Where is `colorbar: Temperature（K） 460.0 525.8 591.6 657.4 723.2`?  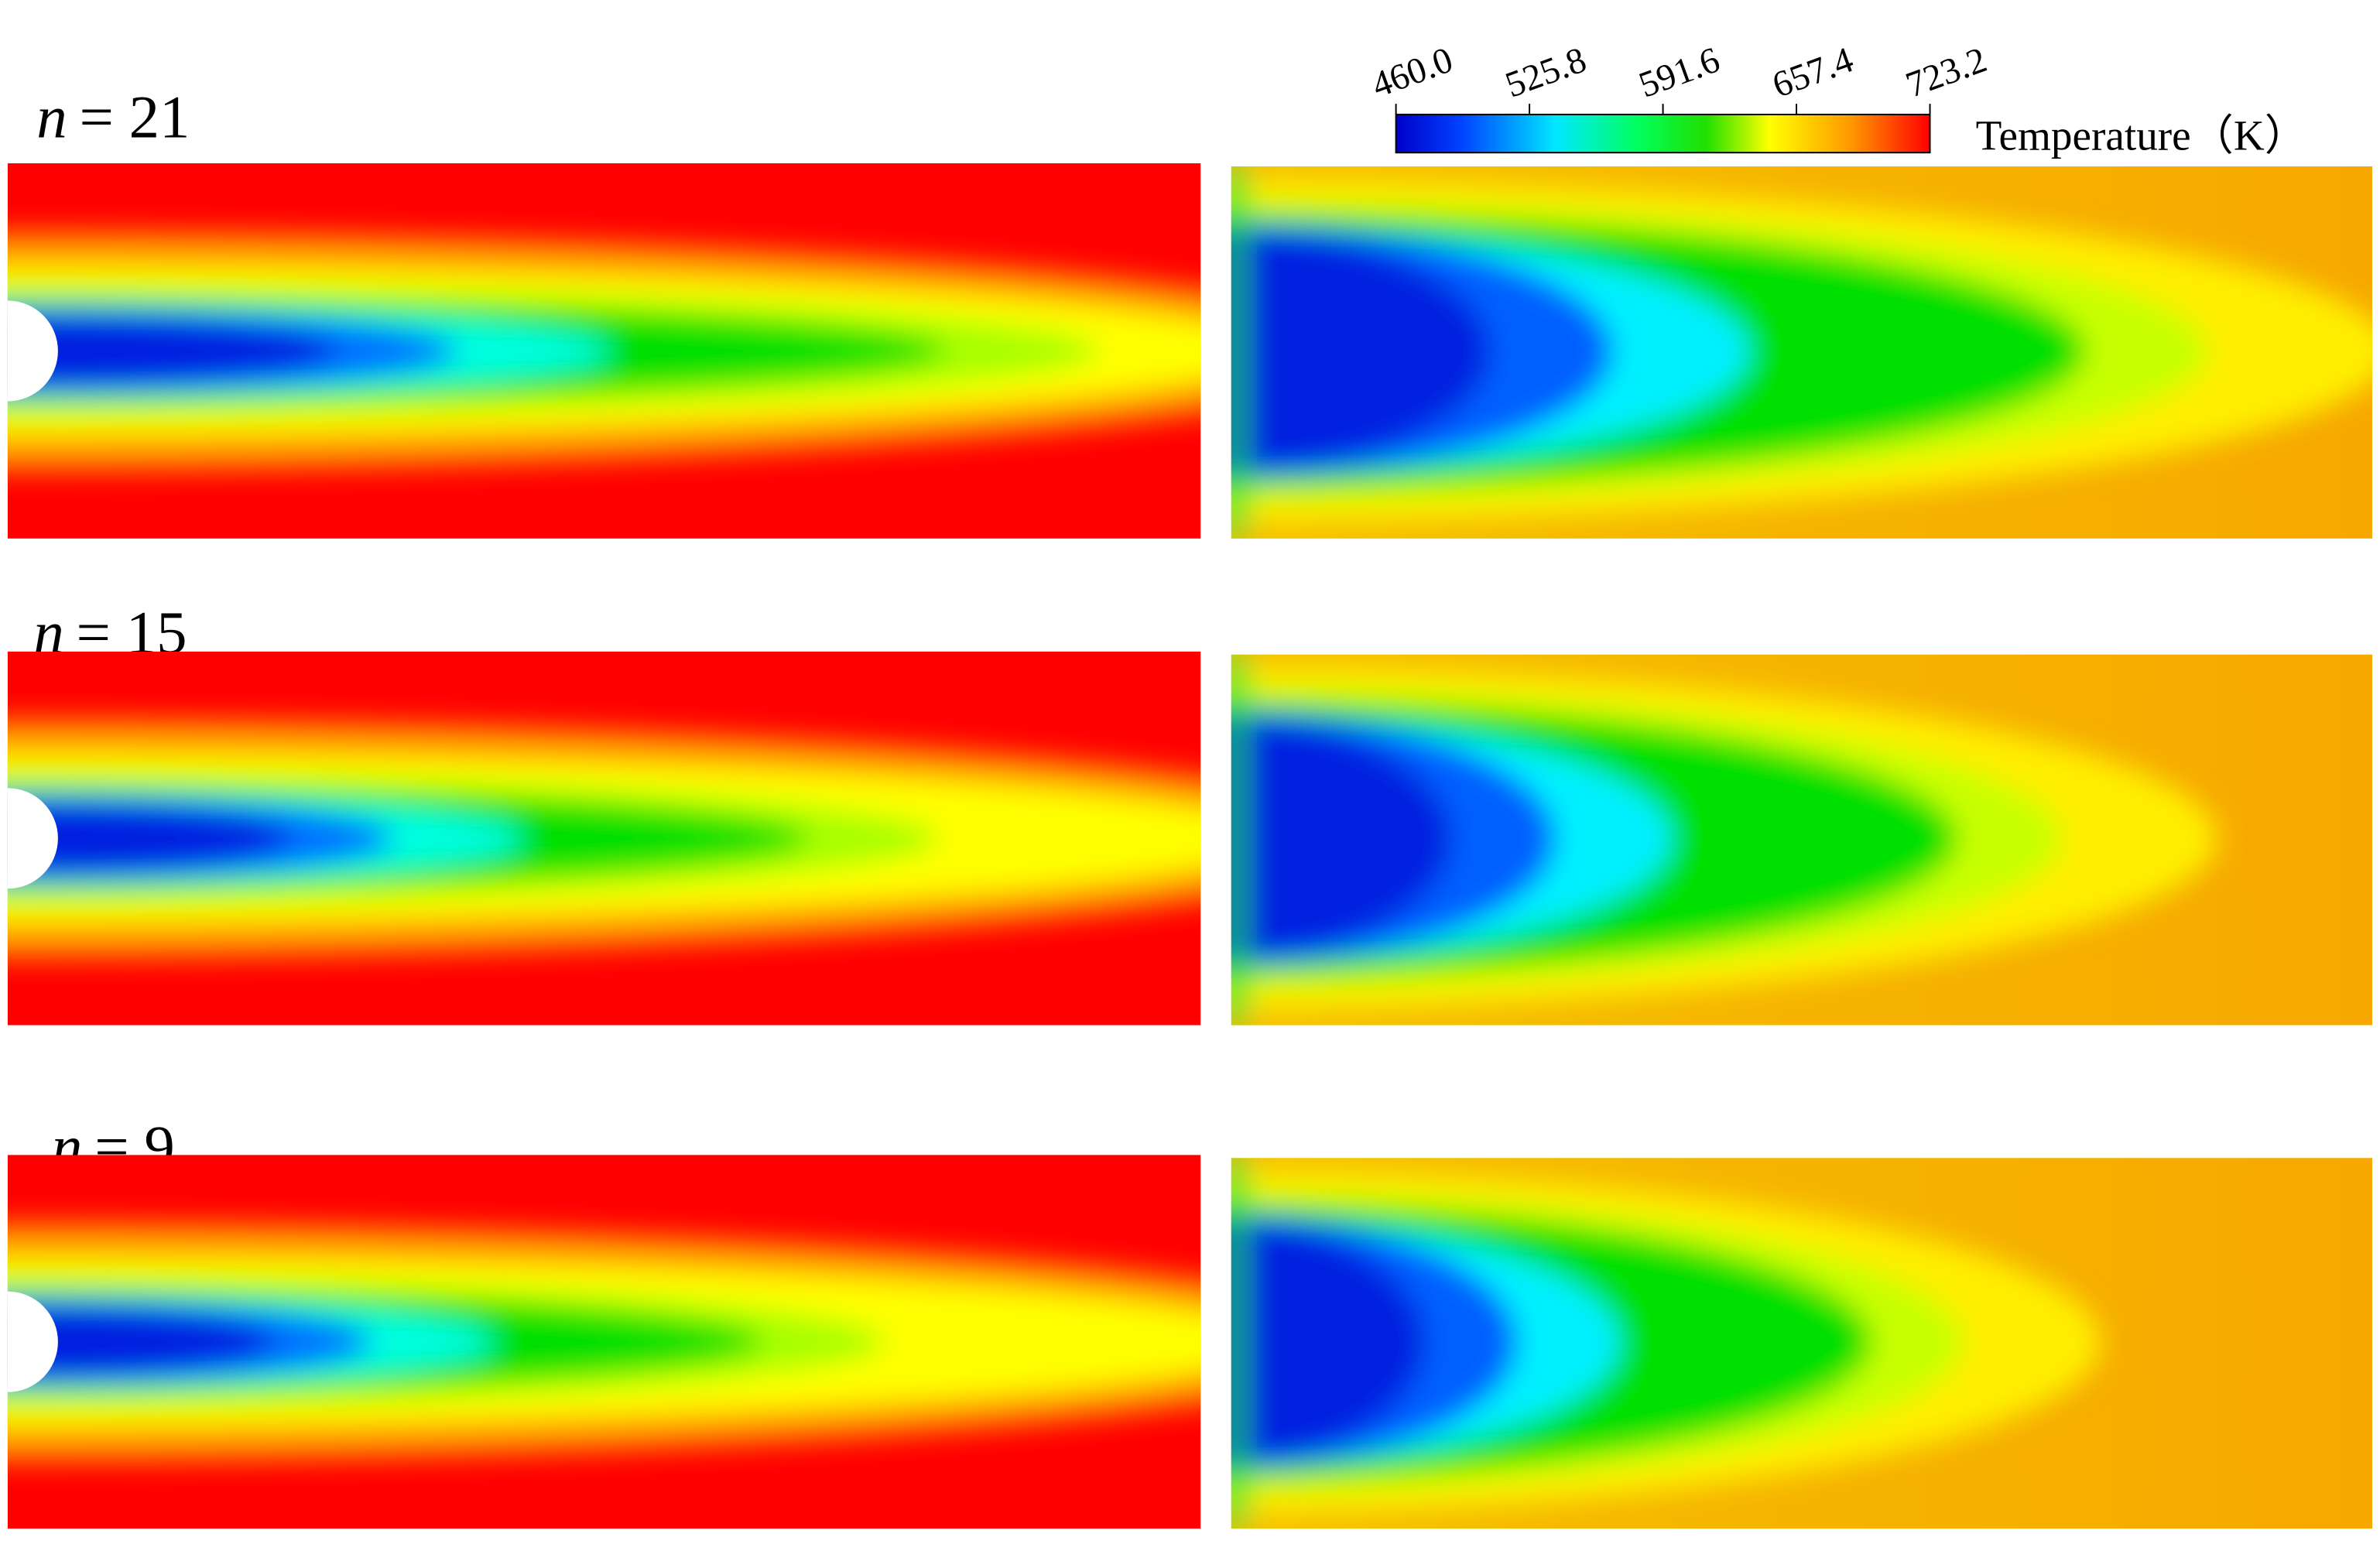 colorbar: Temperature（K） 460.0 525.8 591.6 657.4 723.2 is located at coordinates (1837, 99).